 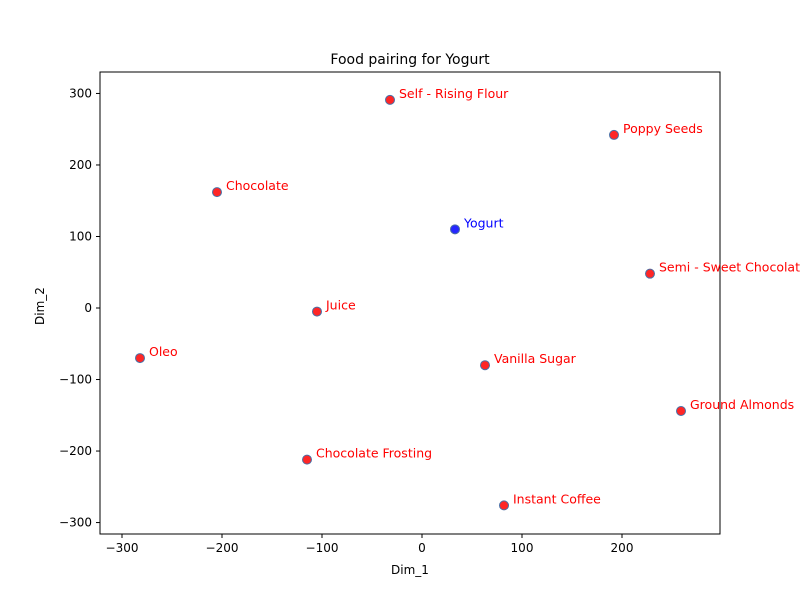 What do you see at coordinates (75, 523) in the screenshot?
I see `y-tick-label: −300` at bounding box center [75, 523].